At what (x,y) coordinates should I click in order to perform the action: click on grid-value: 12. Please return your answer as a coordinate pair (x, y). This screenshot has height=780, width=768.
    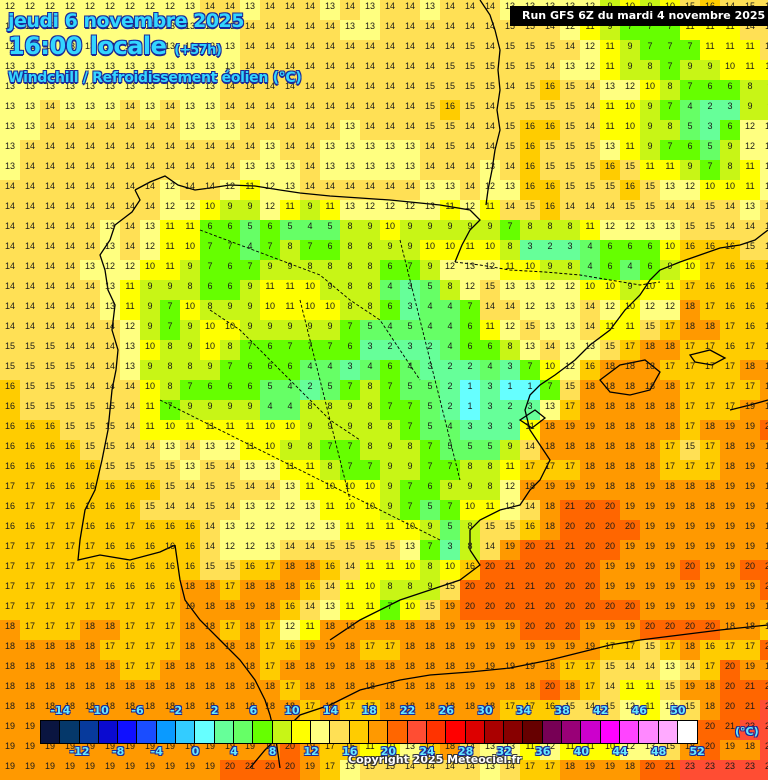
    Looking at the image, I should click on (269, 186).